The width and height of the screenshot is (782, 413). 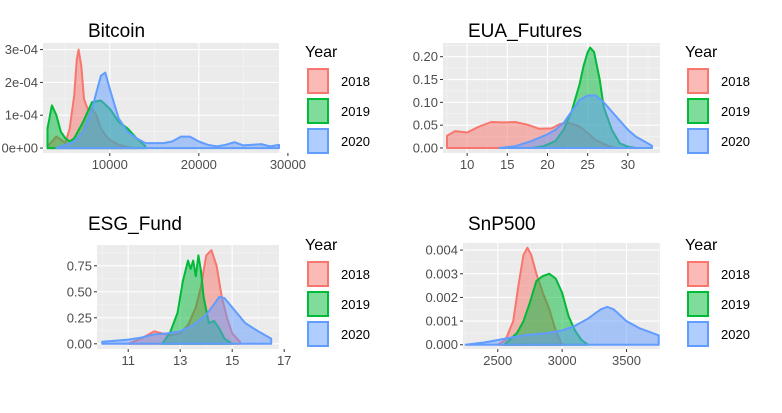 I want to click on y-tick-label: 1e-04, so click(x=21, y=115).